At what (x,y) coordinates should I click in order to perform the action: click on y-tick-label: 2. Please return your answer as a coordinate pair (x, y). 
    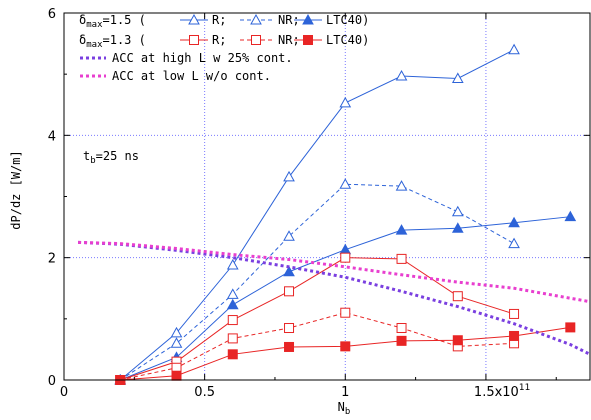
    Looking at the image, I should click on (52, 259).